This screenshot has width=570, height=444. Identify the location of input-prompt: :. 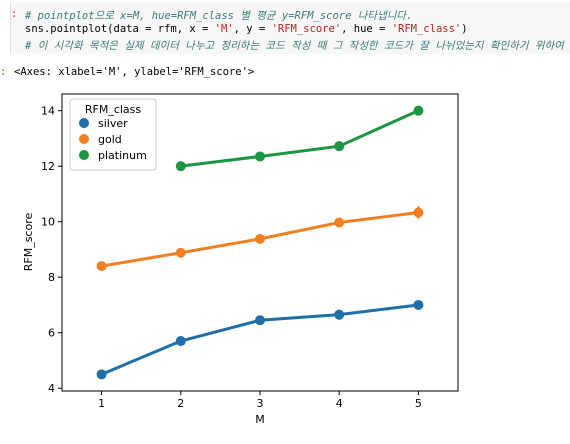
(14, 14).